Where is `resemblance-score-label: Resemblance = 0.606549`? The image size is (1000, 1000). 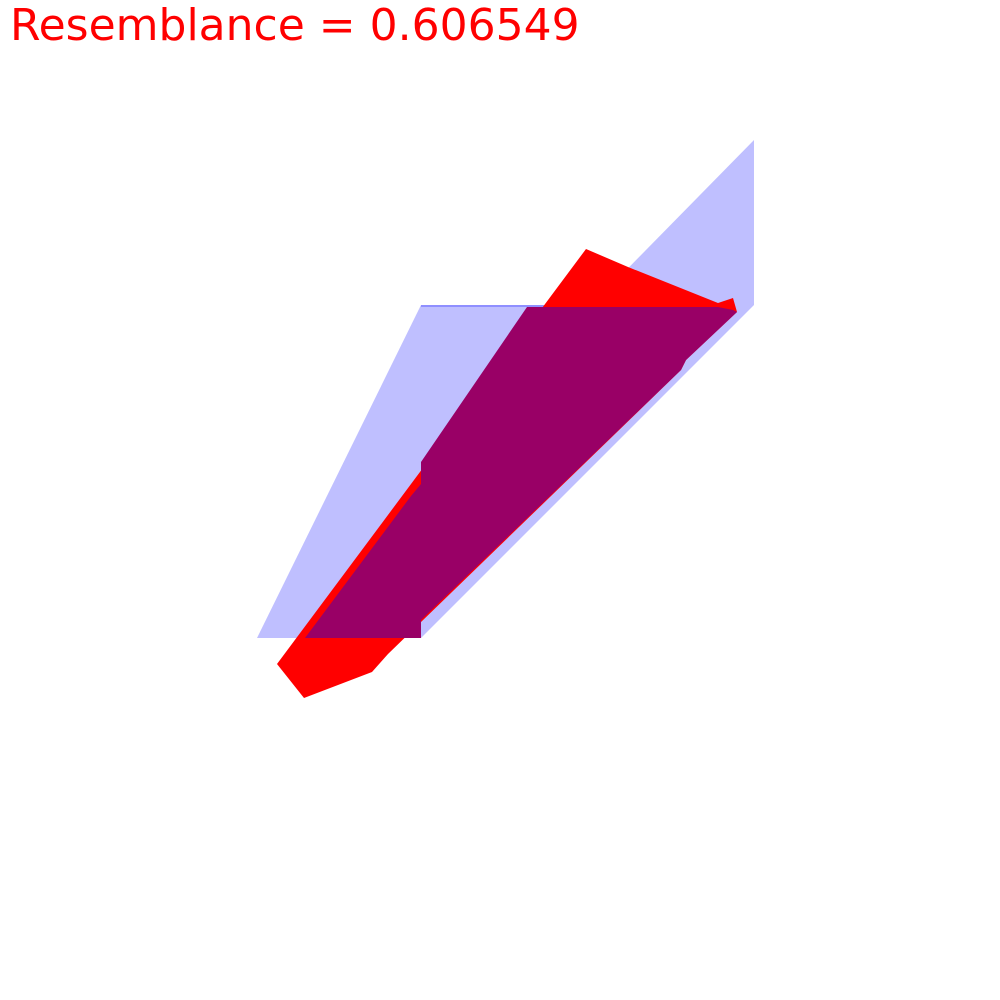 resemblance-score-label: Resemblance = 0.606549 is located at coordinates (295, 25).